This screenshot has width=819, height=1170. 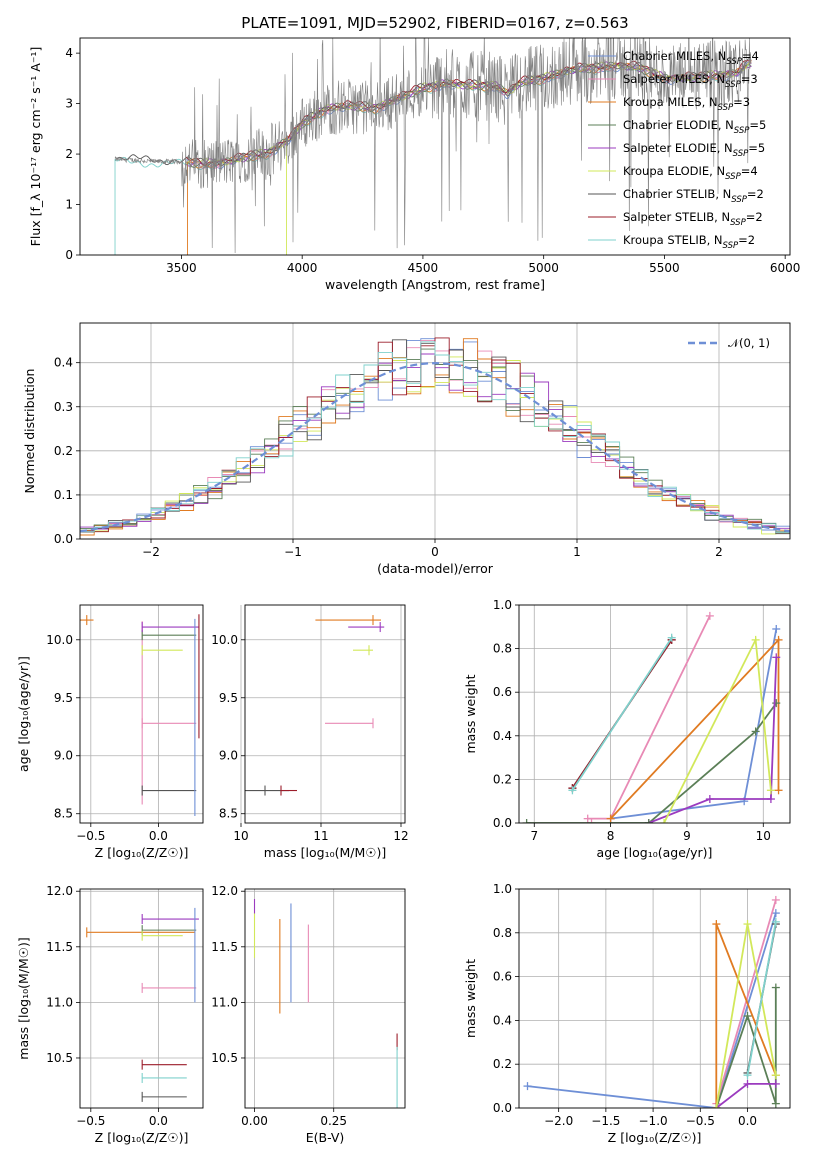 I want to click on x-tick-label: 3500, so click(x=181, y=268).